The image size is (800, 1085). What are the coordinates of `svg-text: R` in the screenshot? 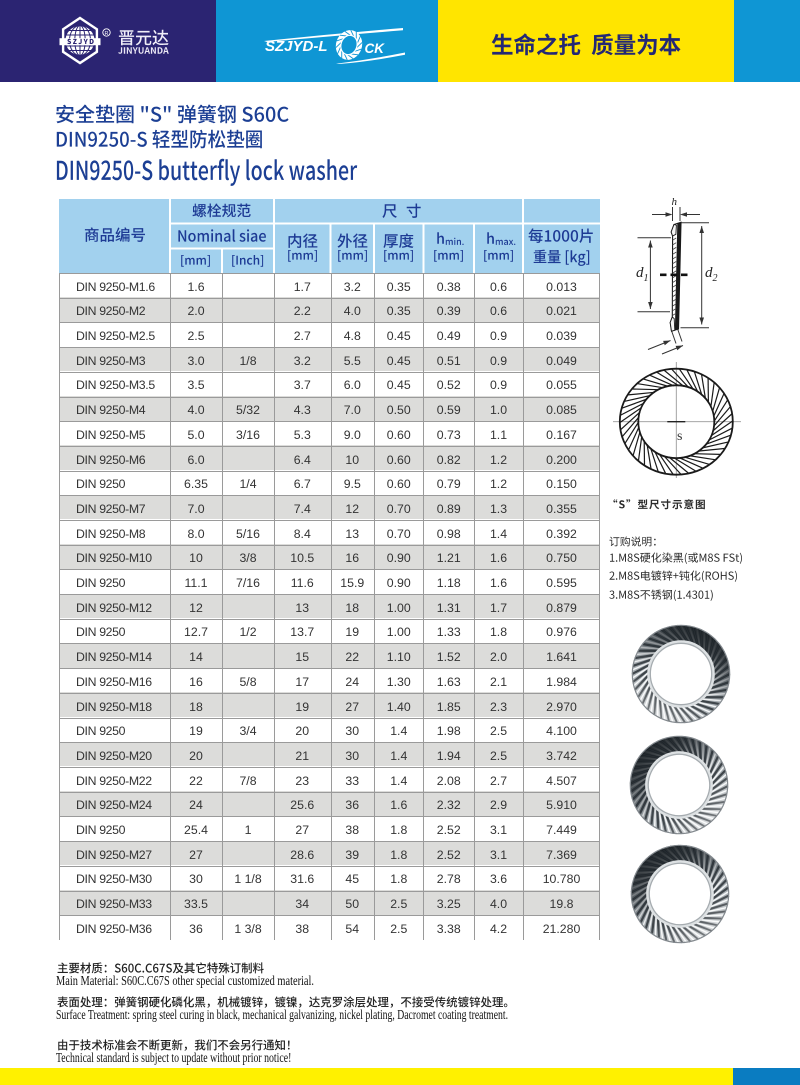 It's located at (107, 34).